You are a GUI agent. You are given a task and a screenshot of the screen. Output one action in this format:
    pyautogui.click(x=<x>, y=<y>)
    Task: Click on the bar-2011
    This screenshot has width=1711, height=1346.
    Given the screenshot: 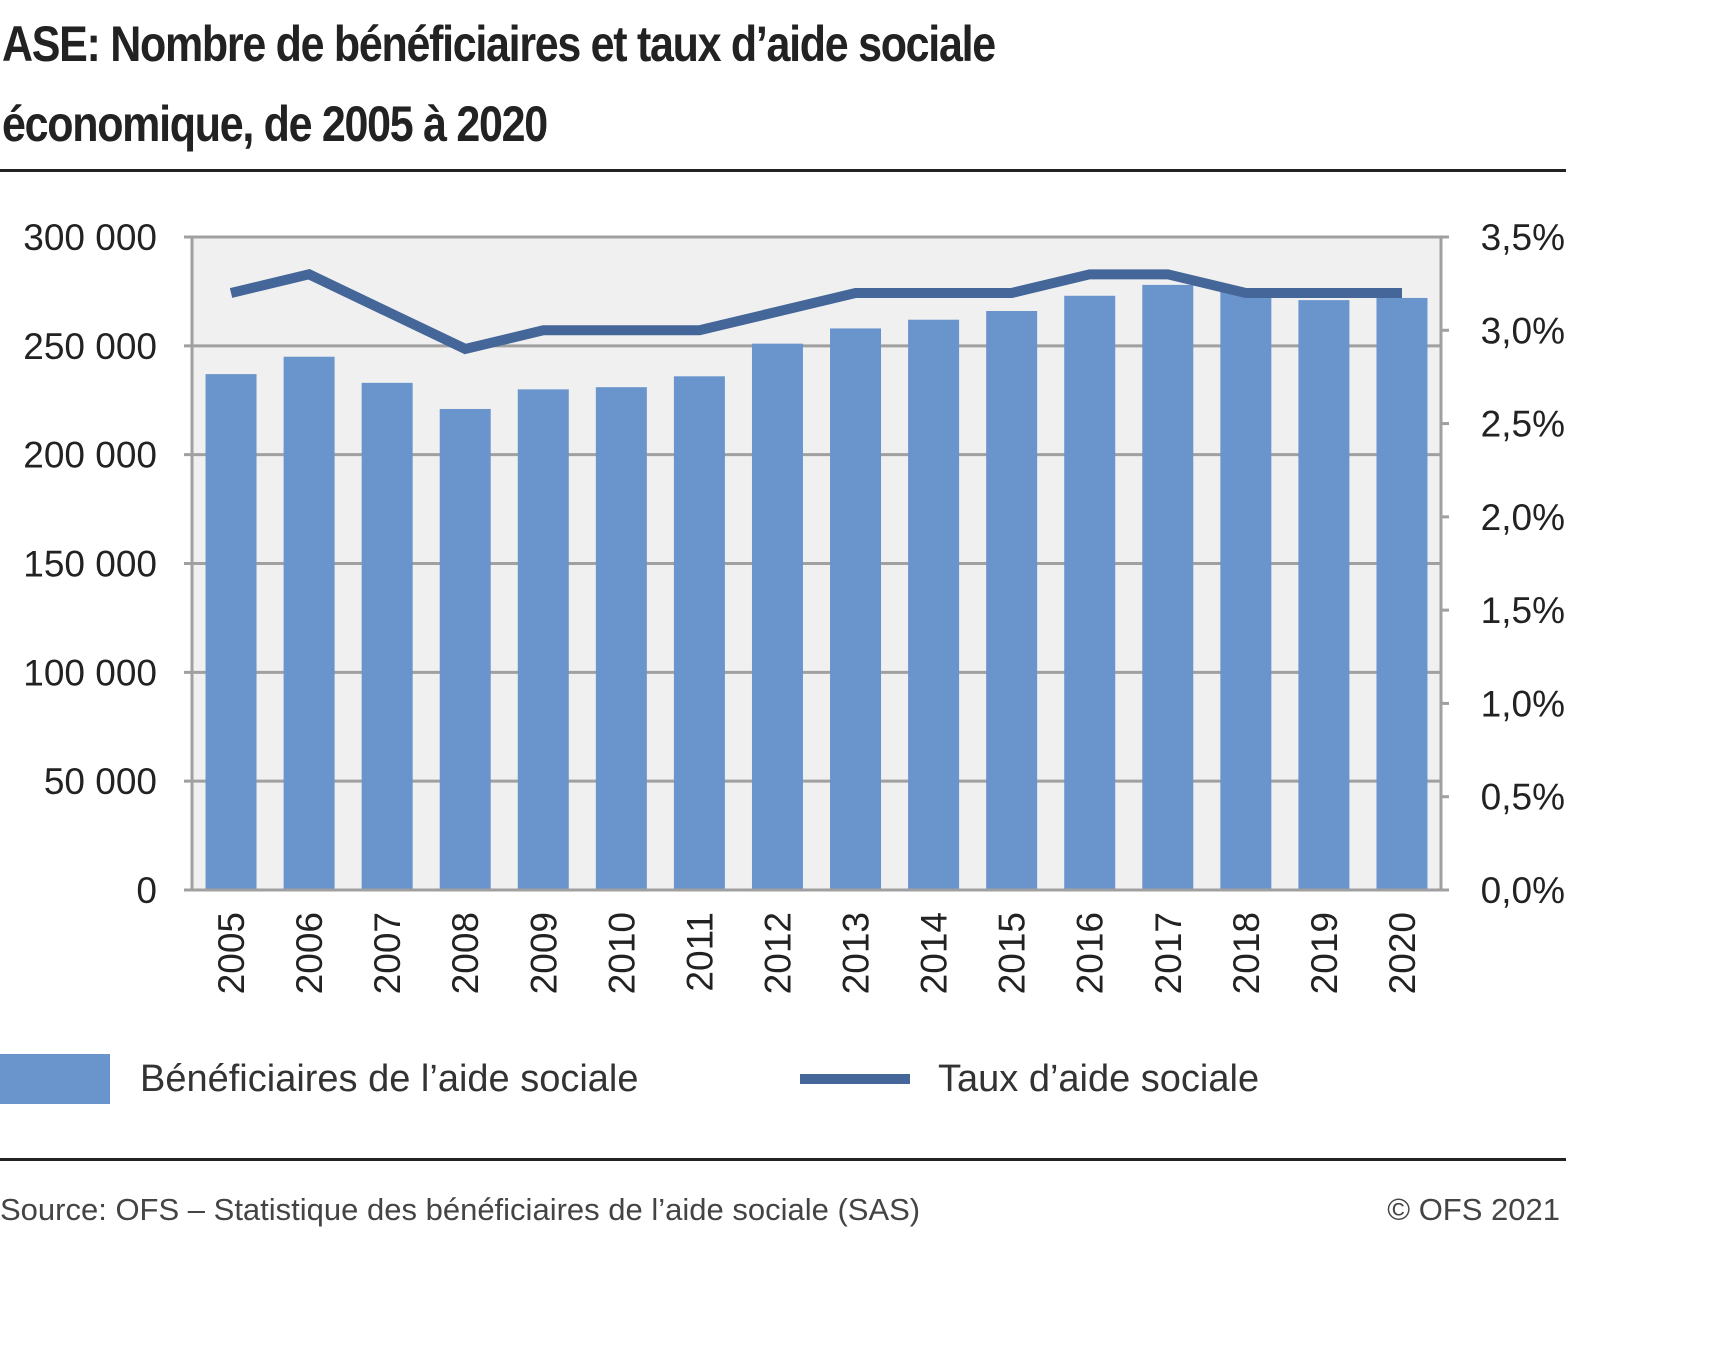 What is the action you would take?
    pyautogui.click(x=699, y=633)
    